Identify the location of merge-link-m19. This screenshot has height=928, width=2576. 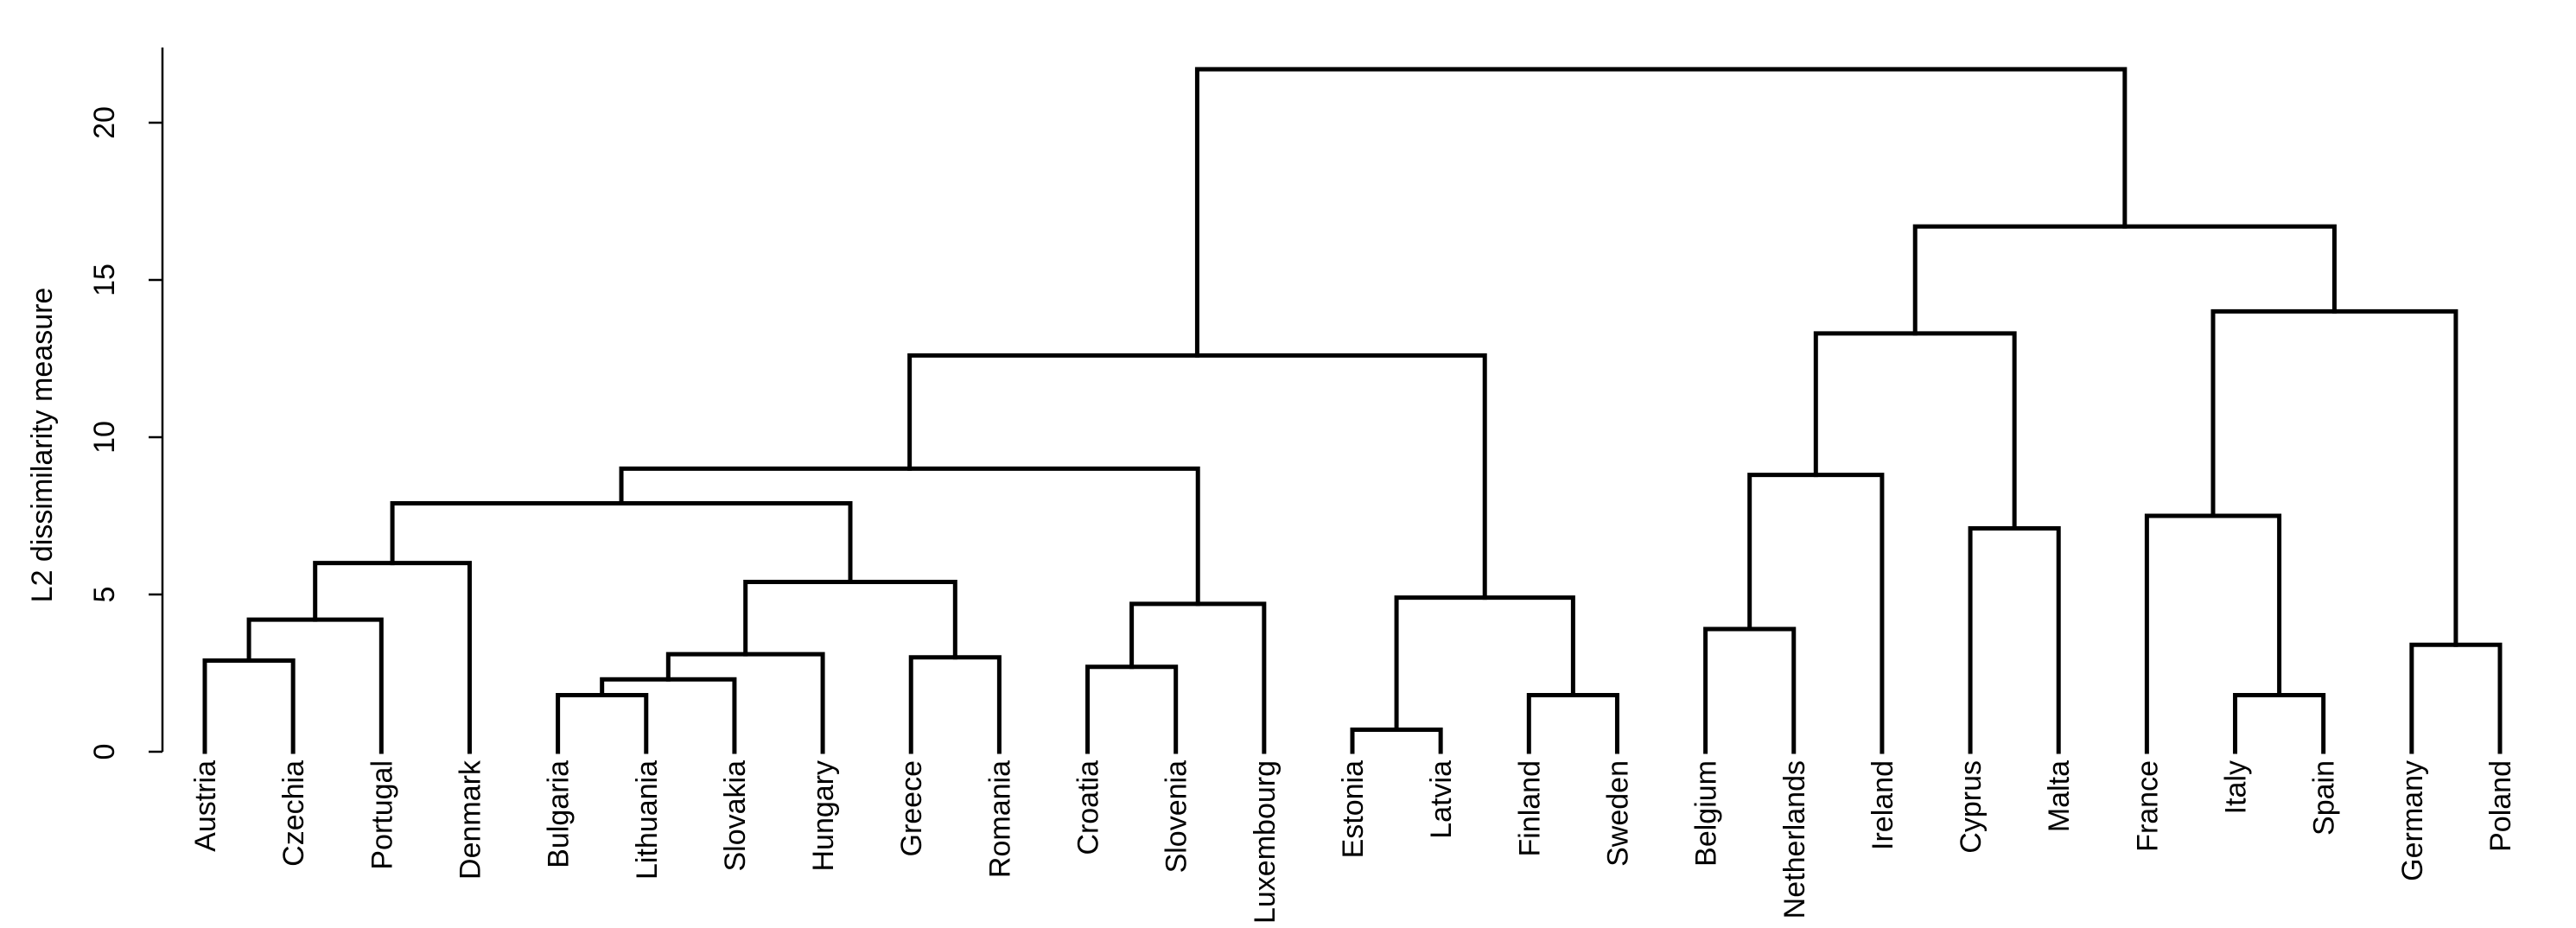
(622, 542).